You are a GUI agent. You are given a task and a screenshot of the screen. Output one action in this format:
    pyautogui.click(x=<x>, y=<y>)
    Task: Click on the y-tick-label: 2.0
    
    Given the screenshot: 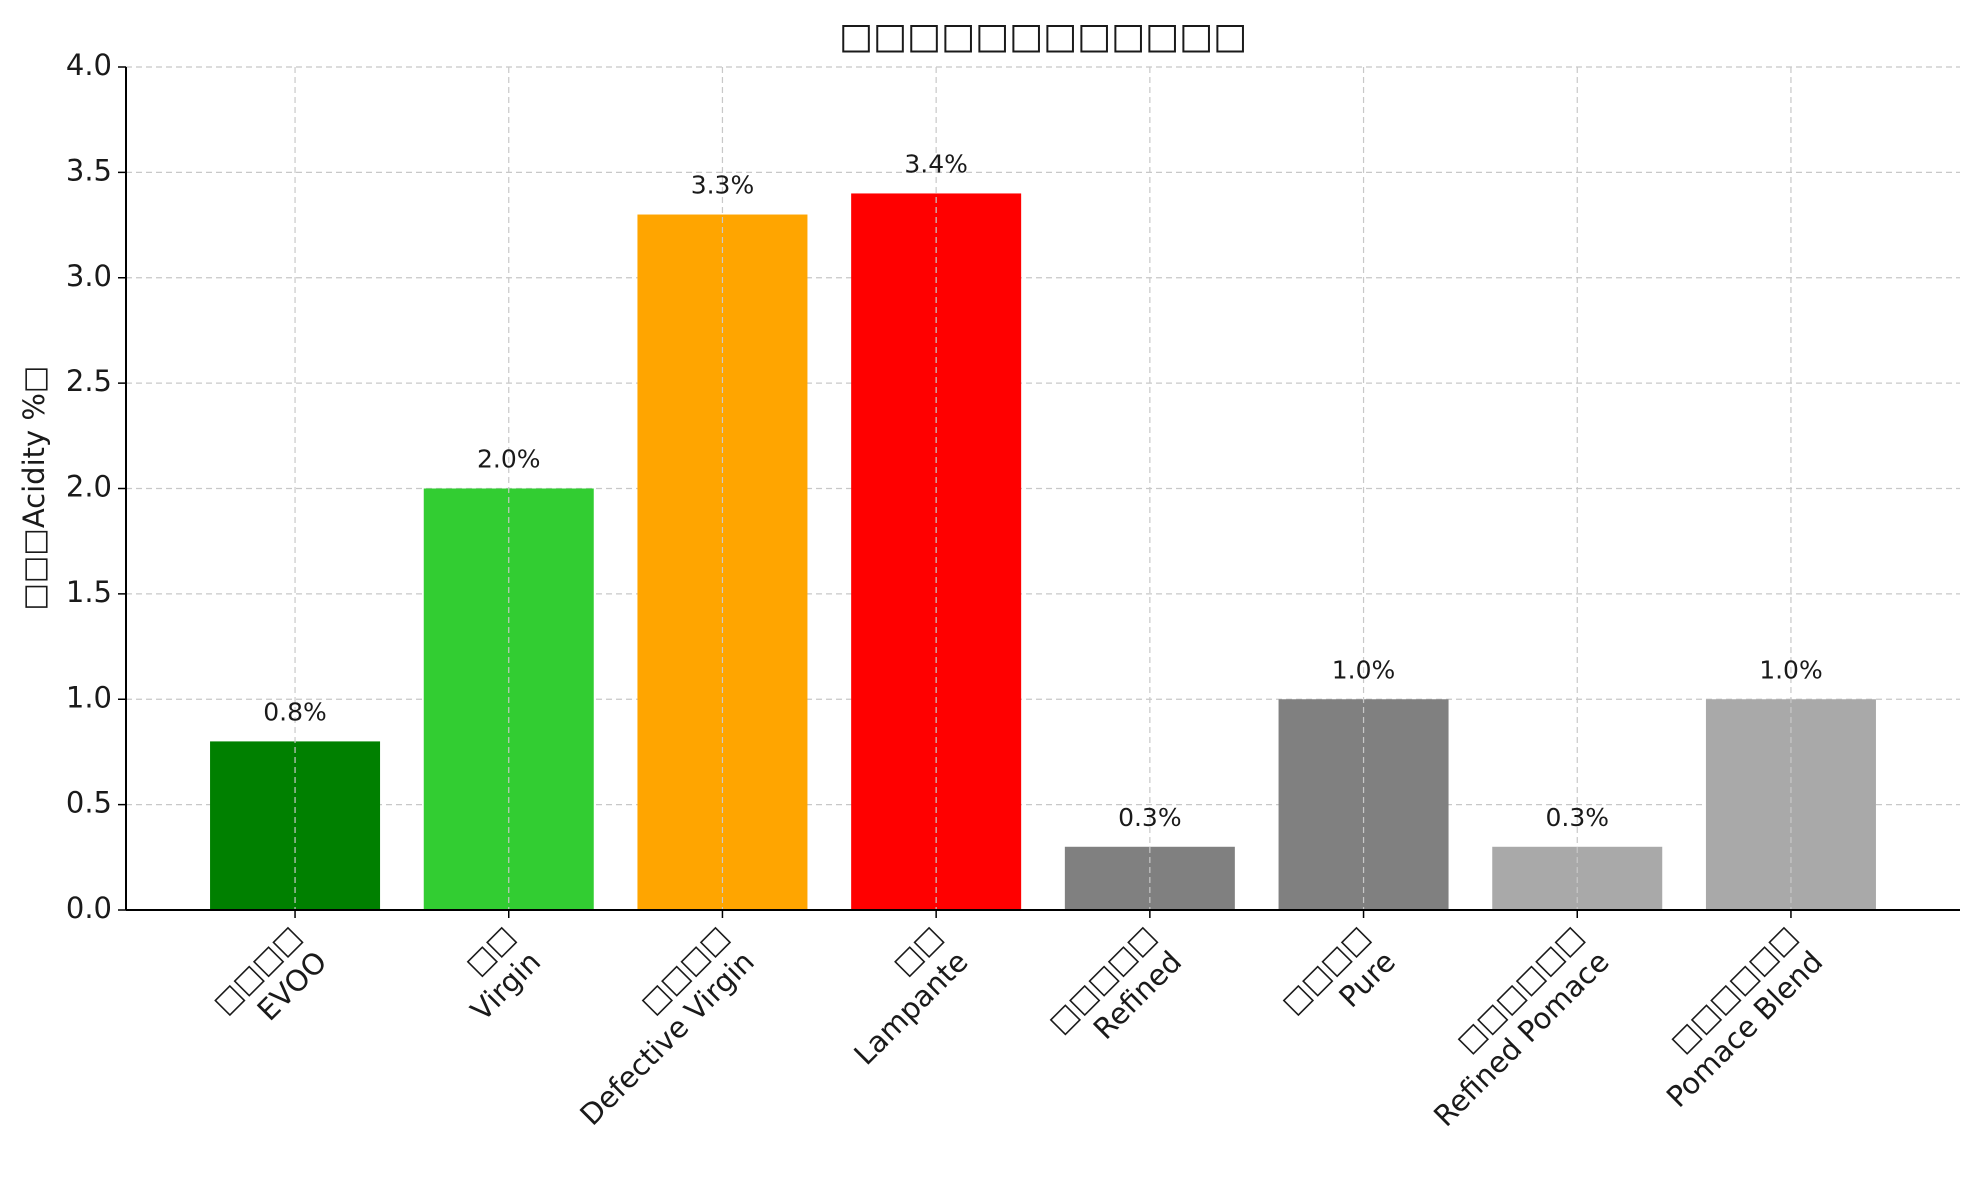 What is the action you would take?
    pyautogui.click(x=89, y=487)
    